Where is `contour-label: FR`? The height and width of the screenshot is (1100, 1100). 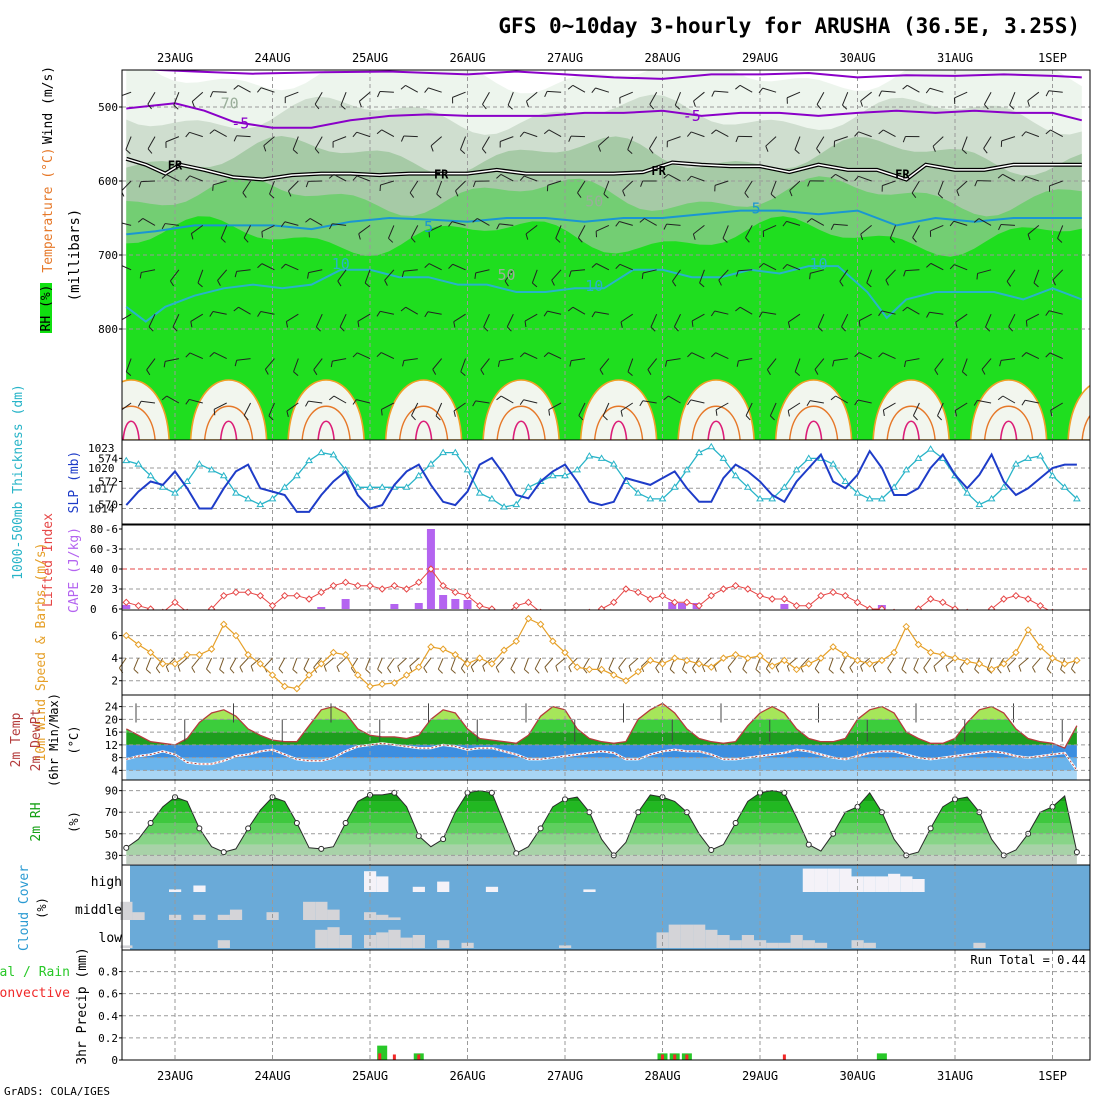
contour-label: FR is located at coordinates (441, 175).